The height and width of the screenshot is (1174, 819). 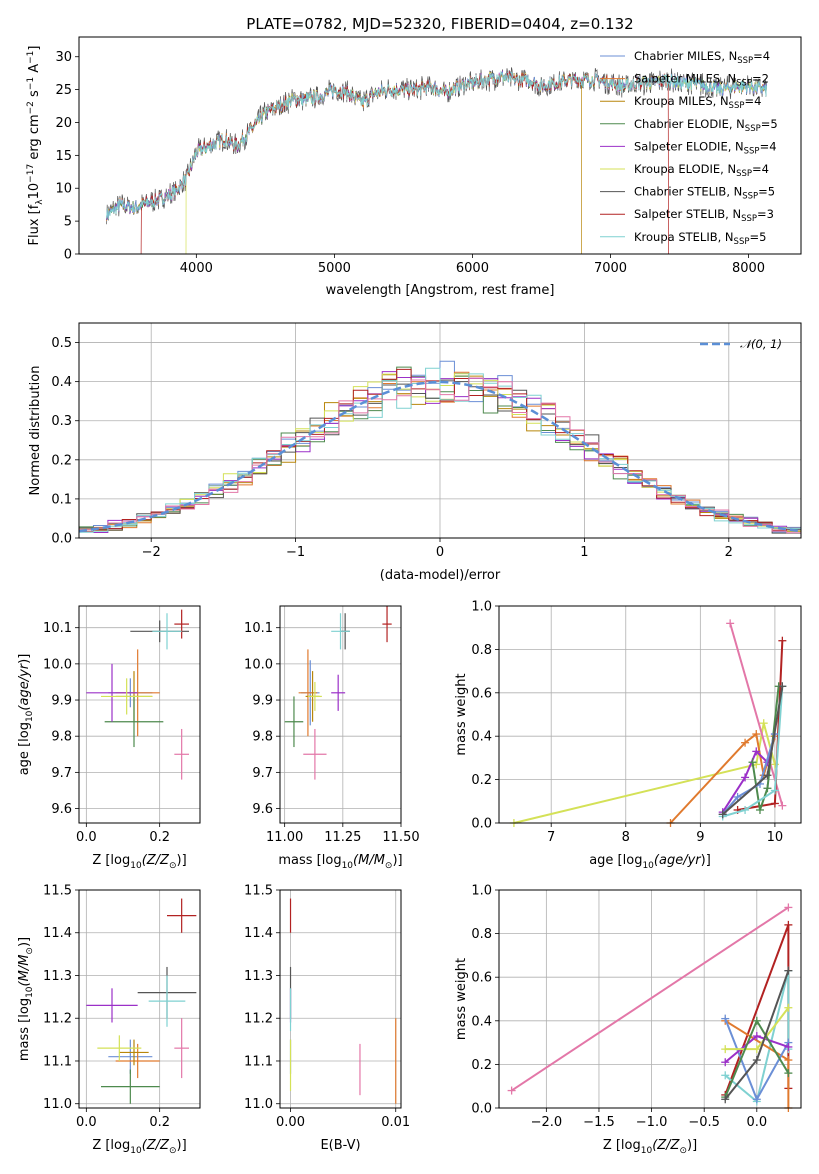 I want to click on legend-tail: =3, so click(x=765, y=214).